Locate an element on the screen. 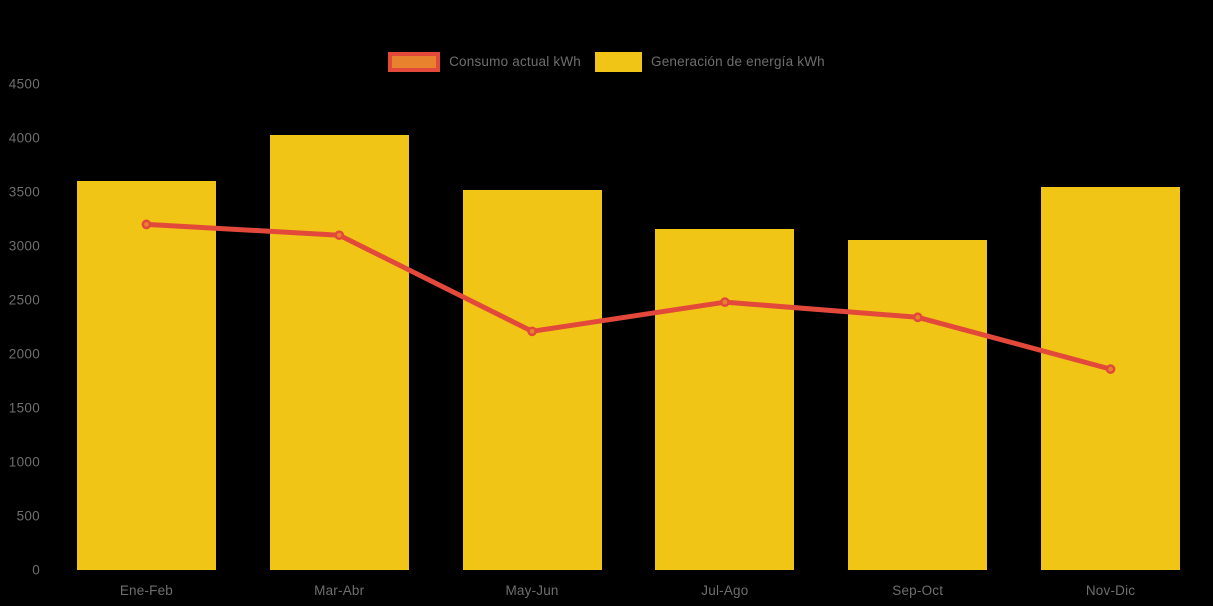 This screenshot has width=1213, height=606. y-axis-label: 0 is located at coordinates (36, 570).